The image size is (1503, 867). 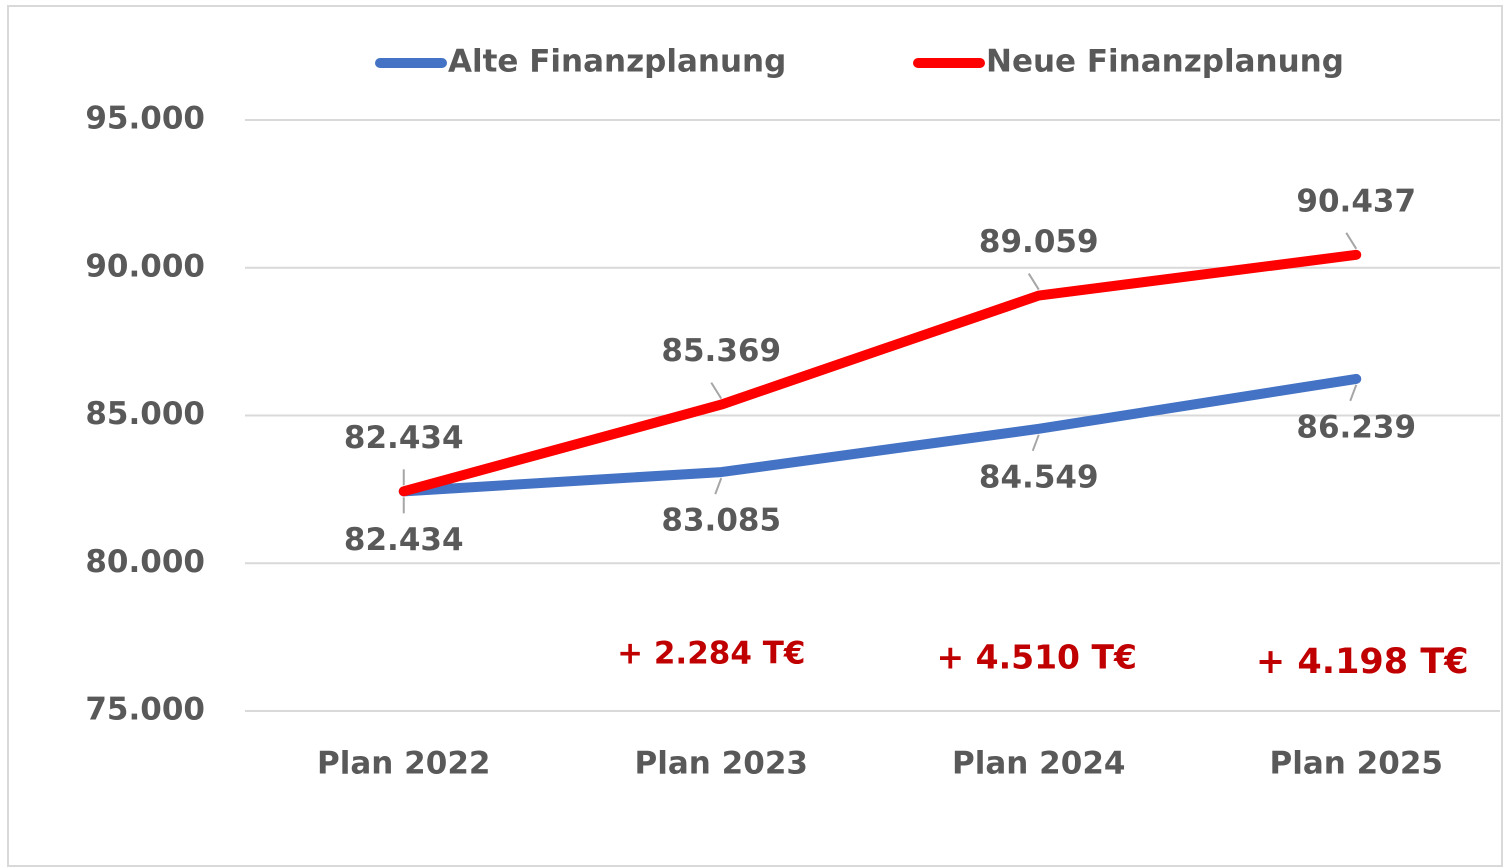 What do you see at coordinates (1039, 477) in the screenshot?
I see `data-label: 84.549` at bounding box center [1039, 477].